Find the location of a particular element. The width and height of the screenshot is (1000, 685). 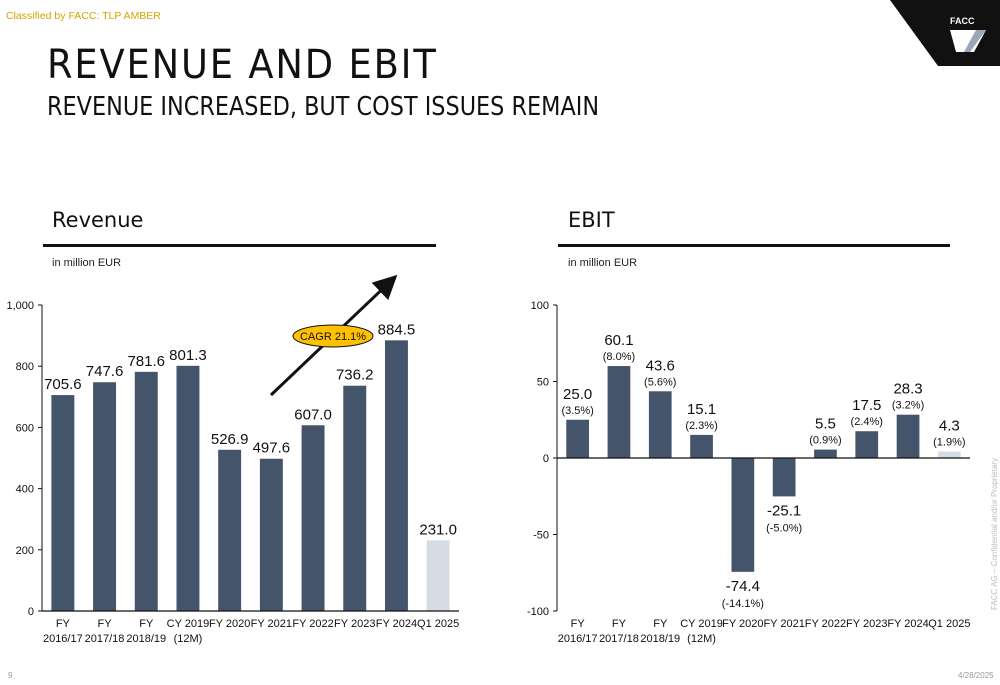

y-tick-label: -100 is located at coordinates (538, 612).